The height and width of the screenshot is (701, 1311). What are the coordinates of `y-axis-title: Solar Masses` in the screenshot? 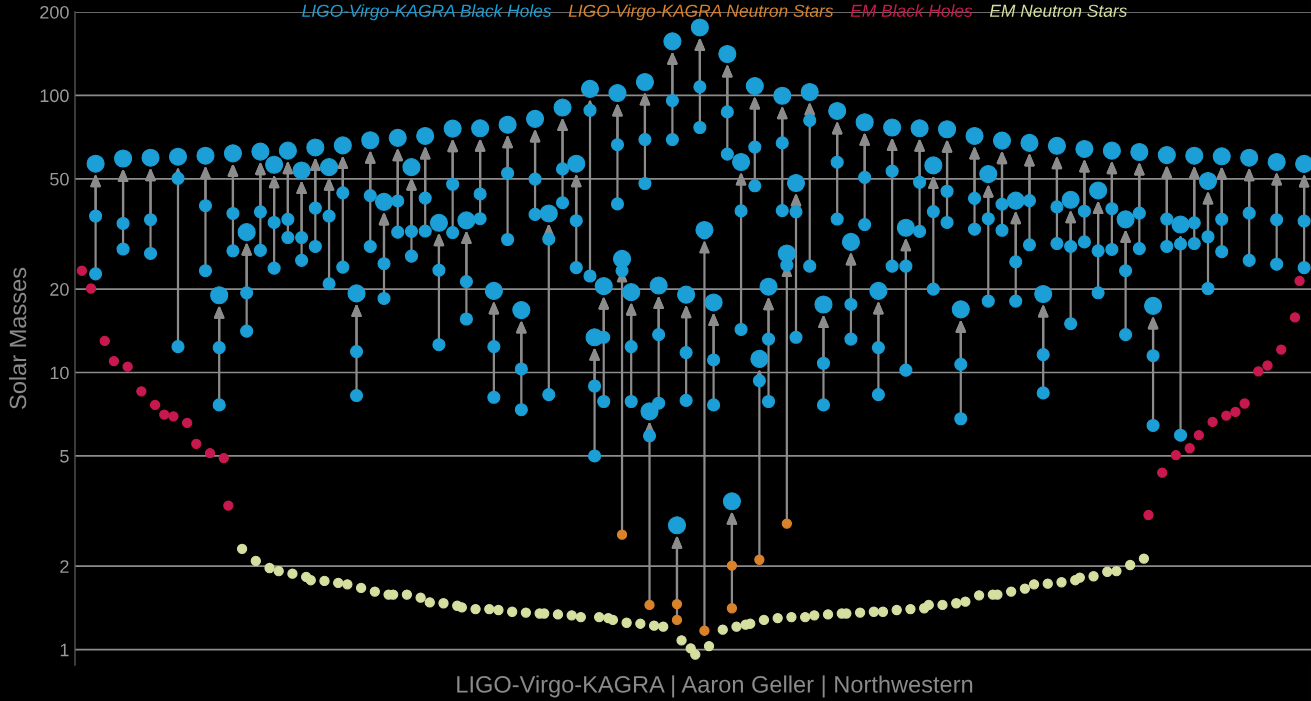 It's located at (17, 338).